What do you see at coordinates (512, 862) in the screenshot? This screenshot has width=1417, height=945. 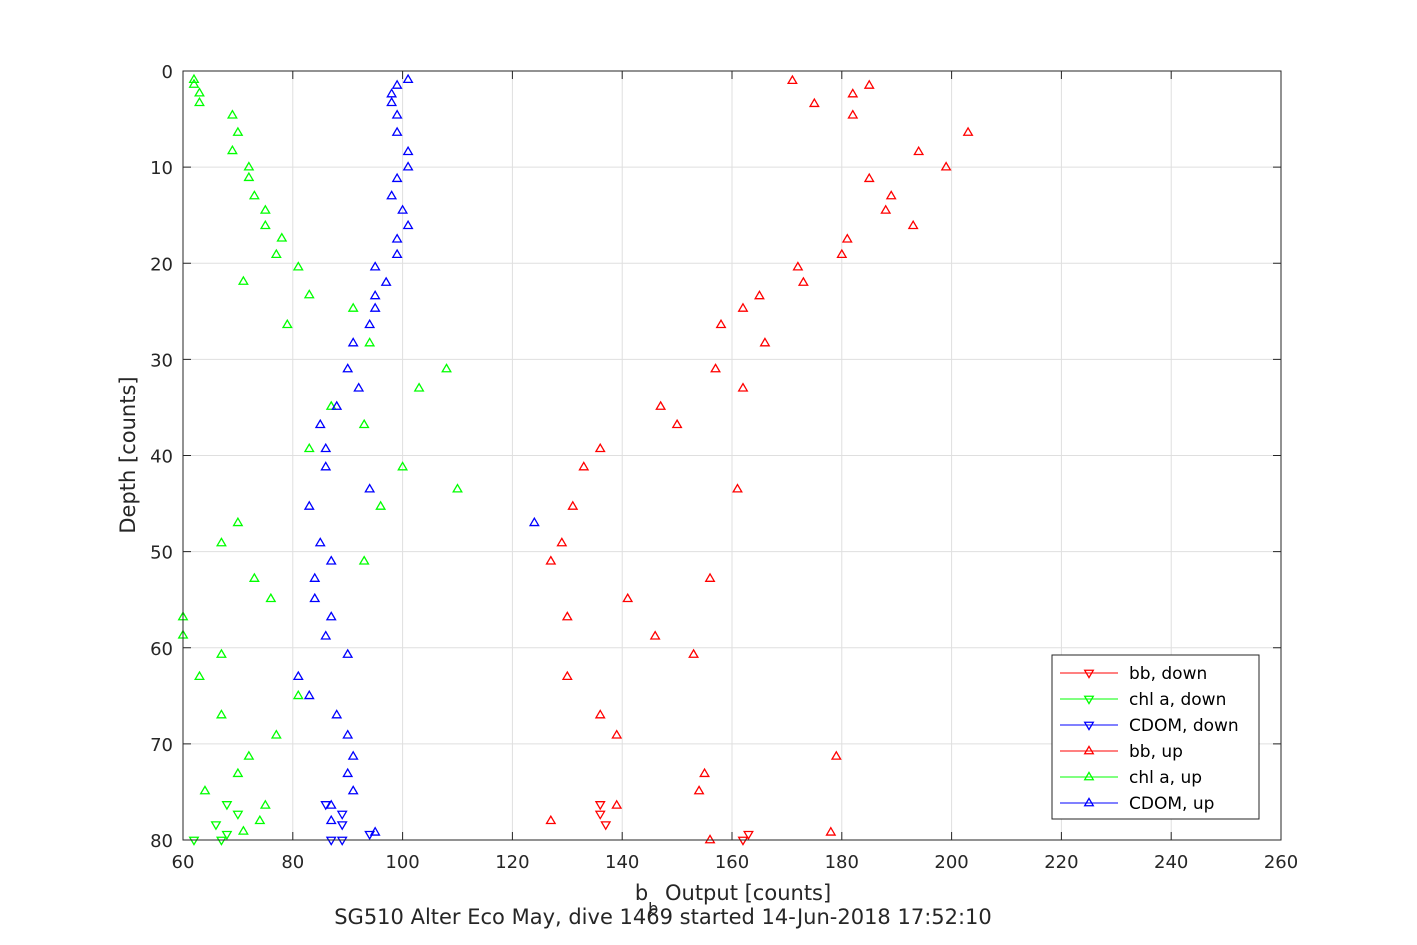 I see `x-tick-label: 120` at bounding box center [512, 862].